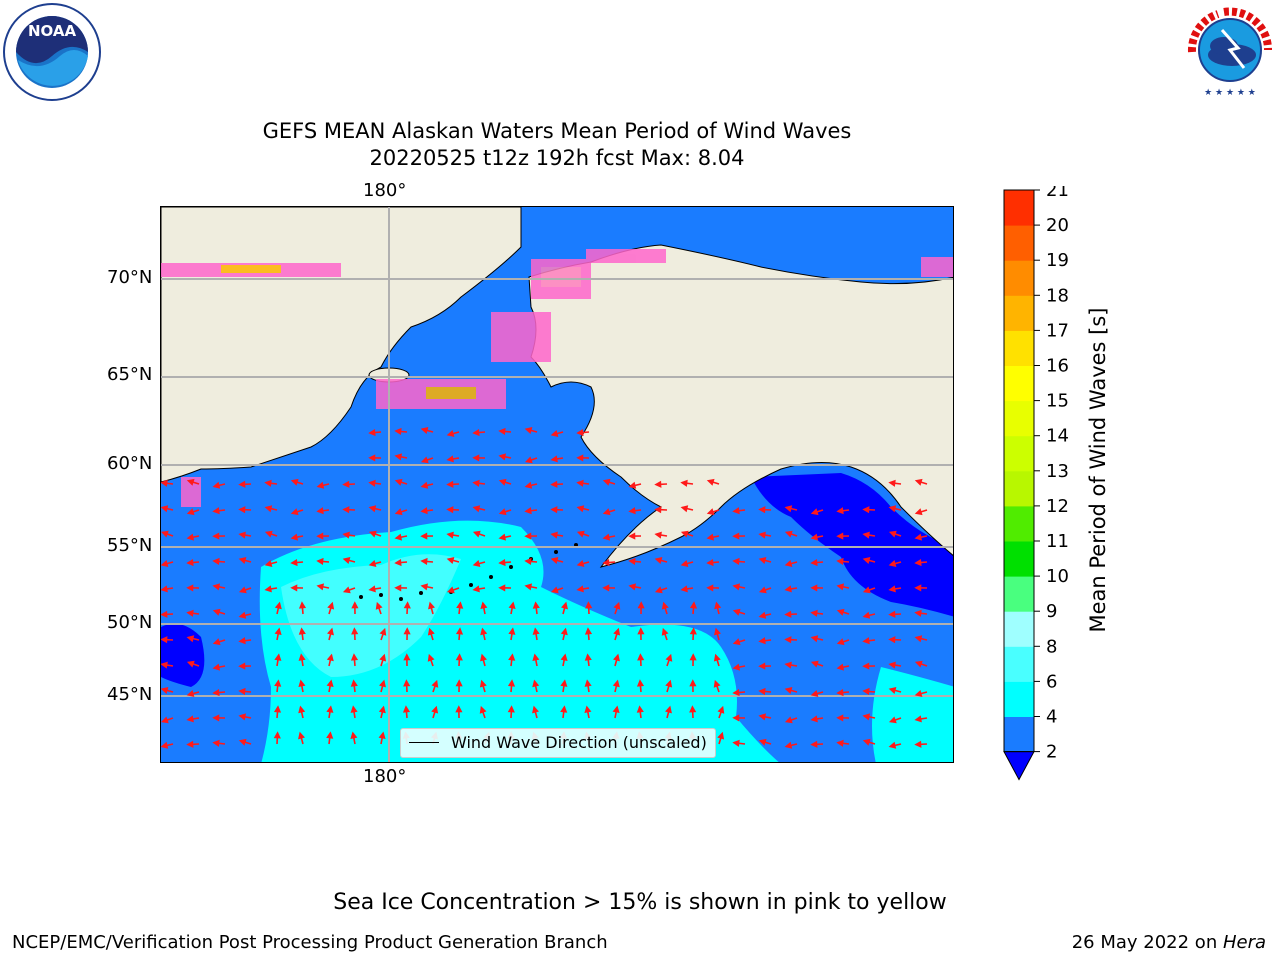 Image resolution: width=1280 pixels, height=960 pixels. I want to click on lat-label-45: 45°N, so click(130, 694).